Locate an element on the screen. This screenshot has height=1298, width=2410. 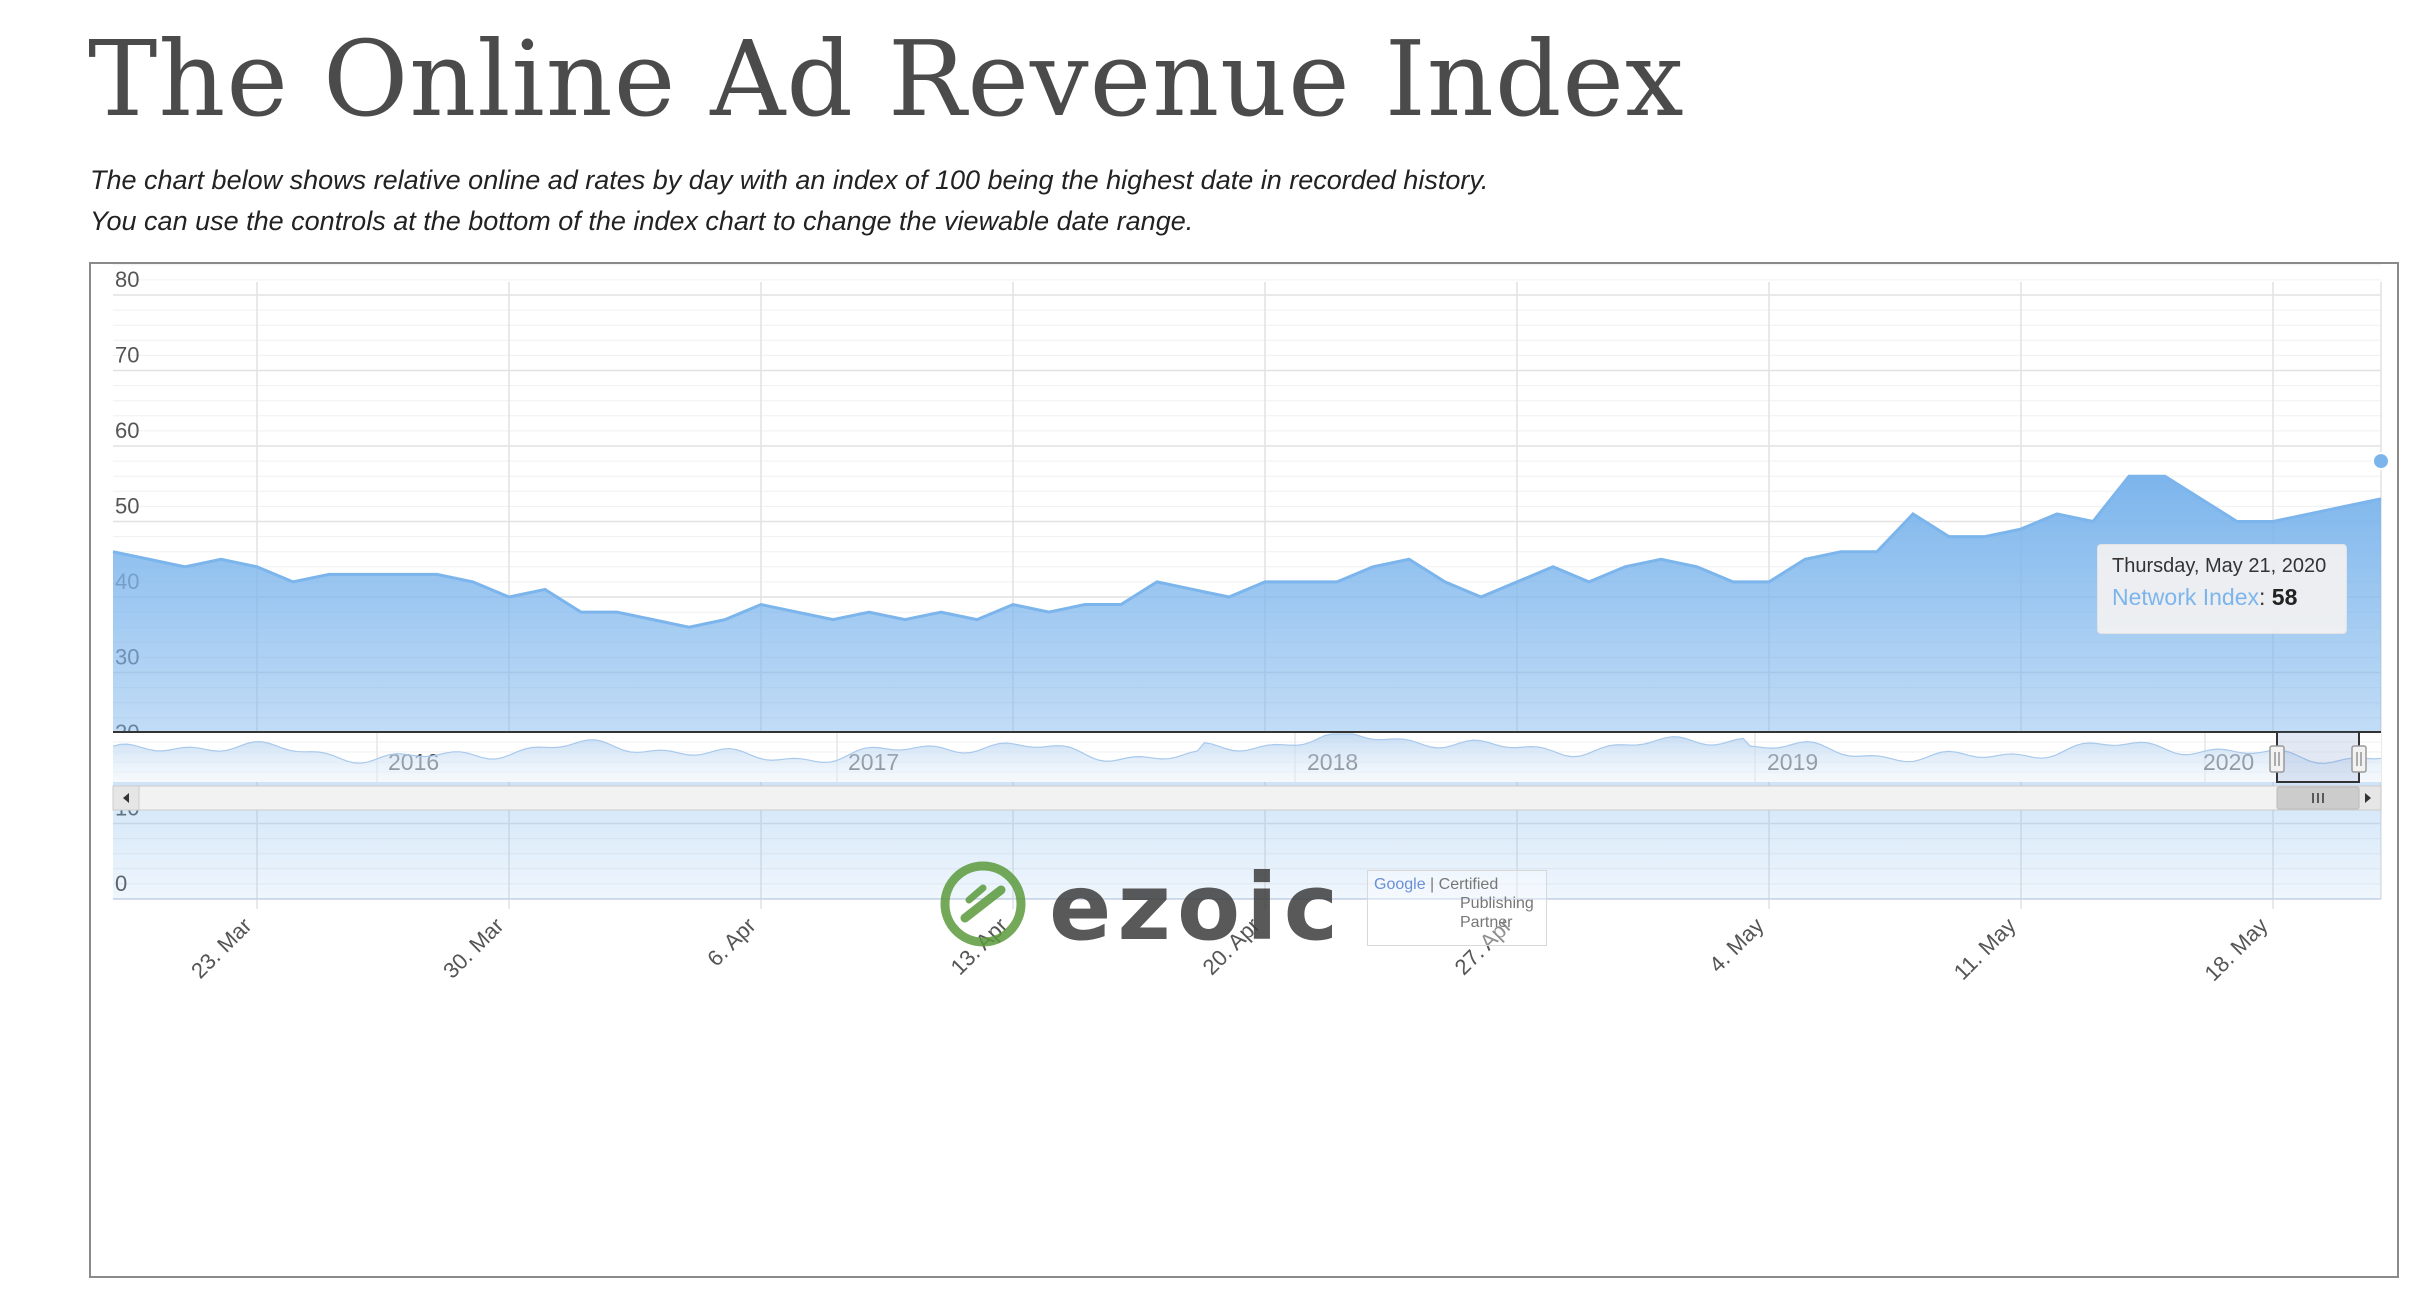
badge-partner-text: Partner is located at coordinates (1486, 922).